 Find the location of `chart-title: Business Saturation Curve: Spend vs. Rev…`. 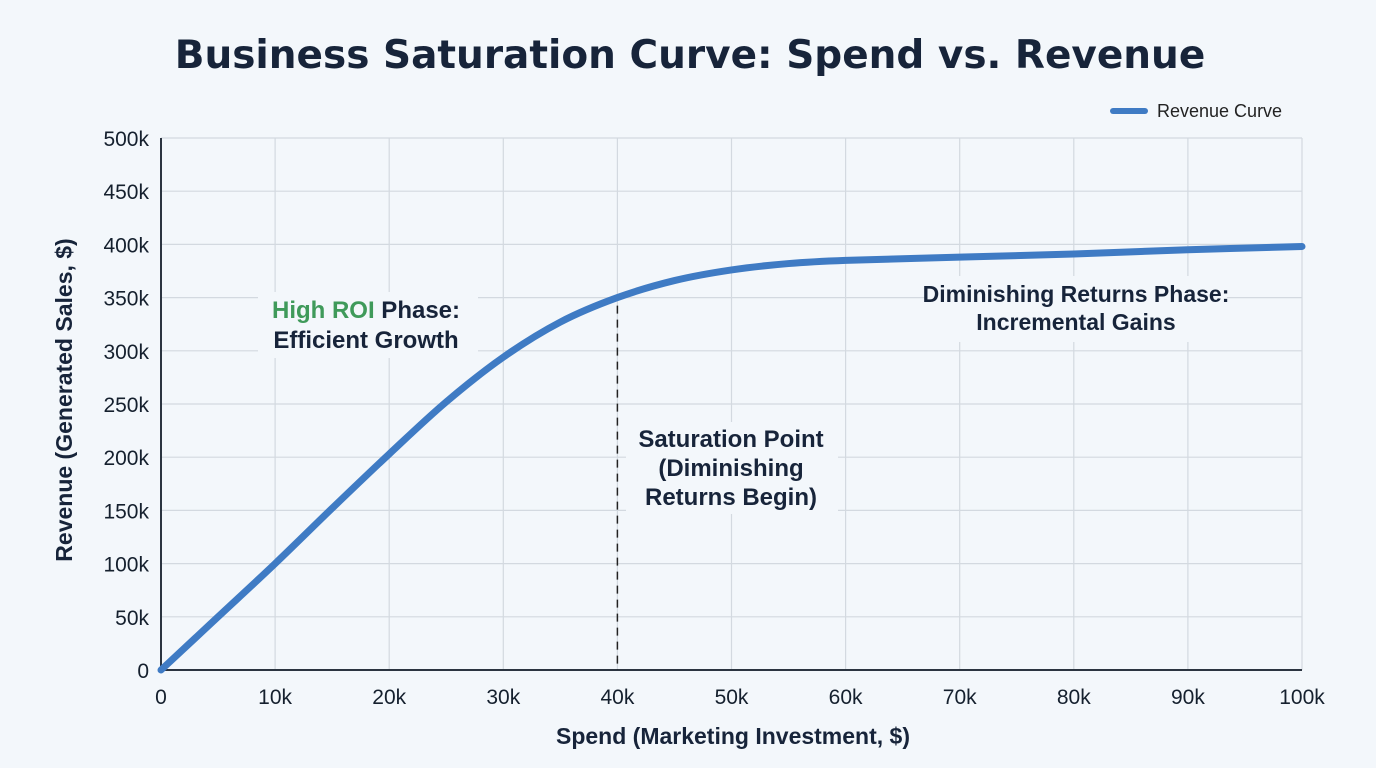

chart-title: Business Saturation Curve: Spend vs. Rev… is located at coordinates (690, 55).